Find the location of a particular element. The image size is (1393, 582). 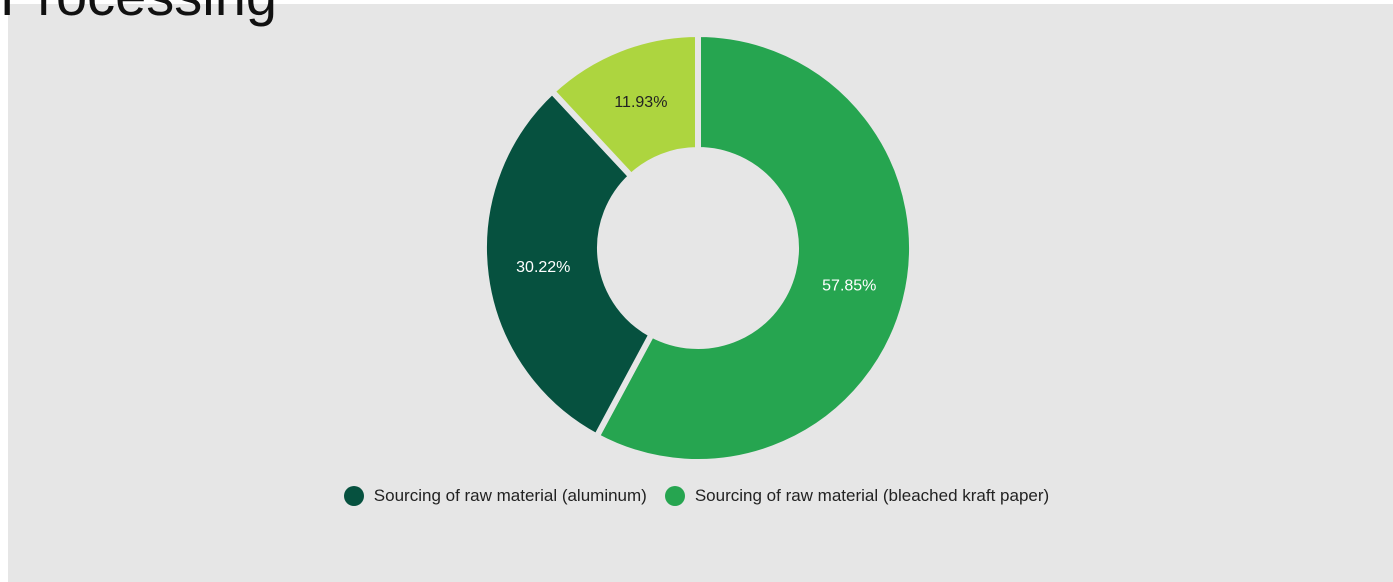

slice-value-label-kraft-paper: 57.85% is located at coordinates (849, 285).